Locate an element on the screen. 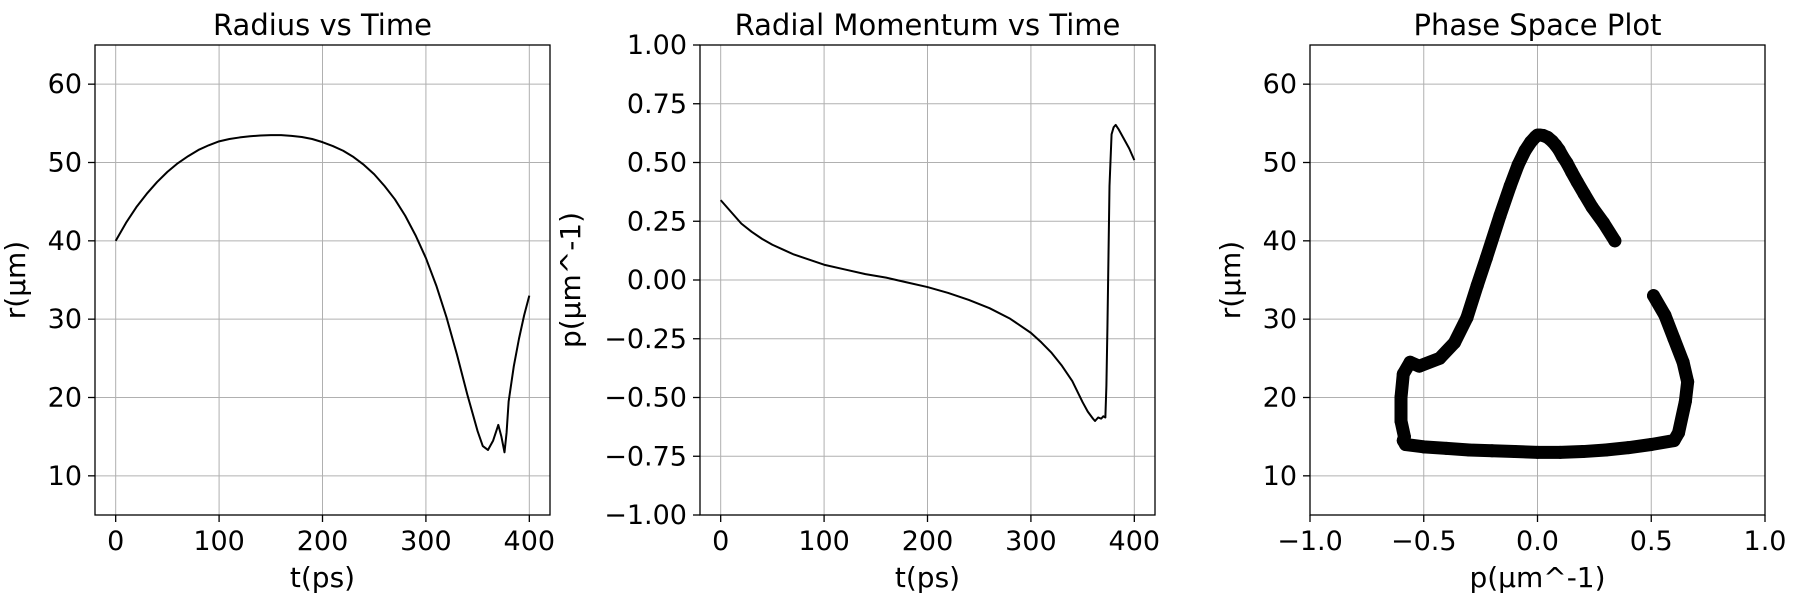 The width and height of the screenshot is (1800, 600). x-tick-label: 0.5 is located at coordinates (1651, 541).